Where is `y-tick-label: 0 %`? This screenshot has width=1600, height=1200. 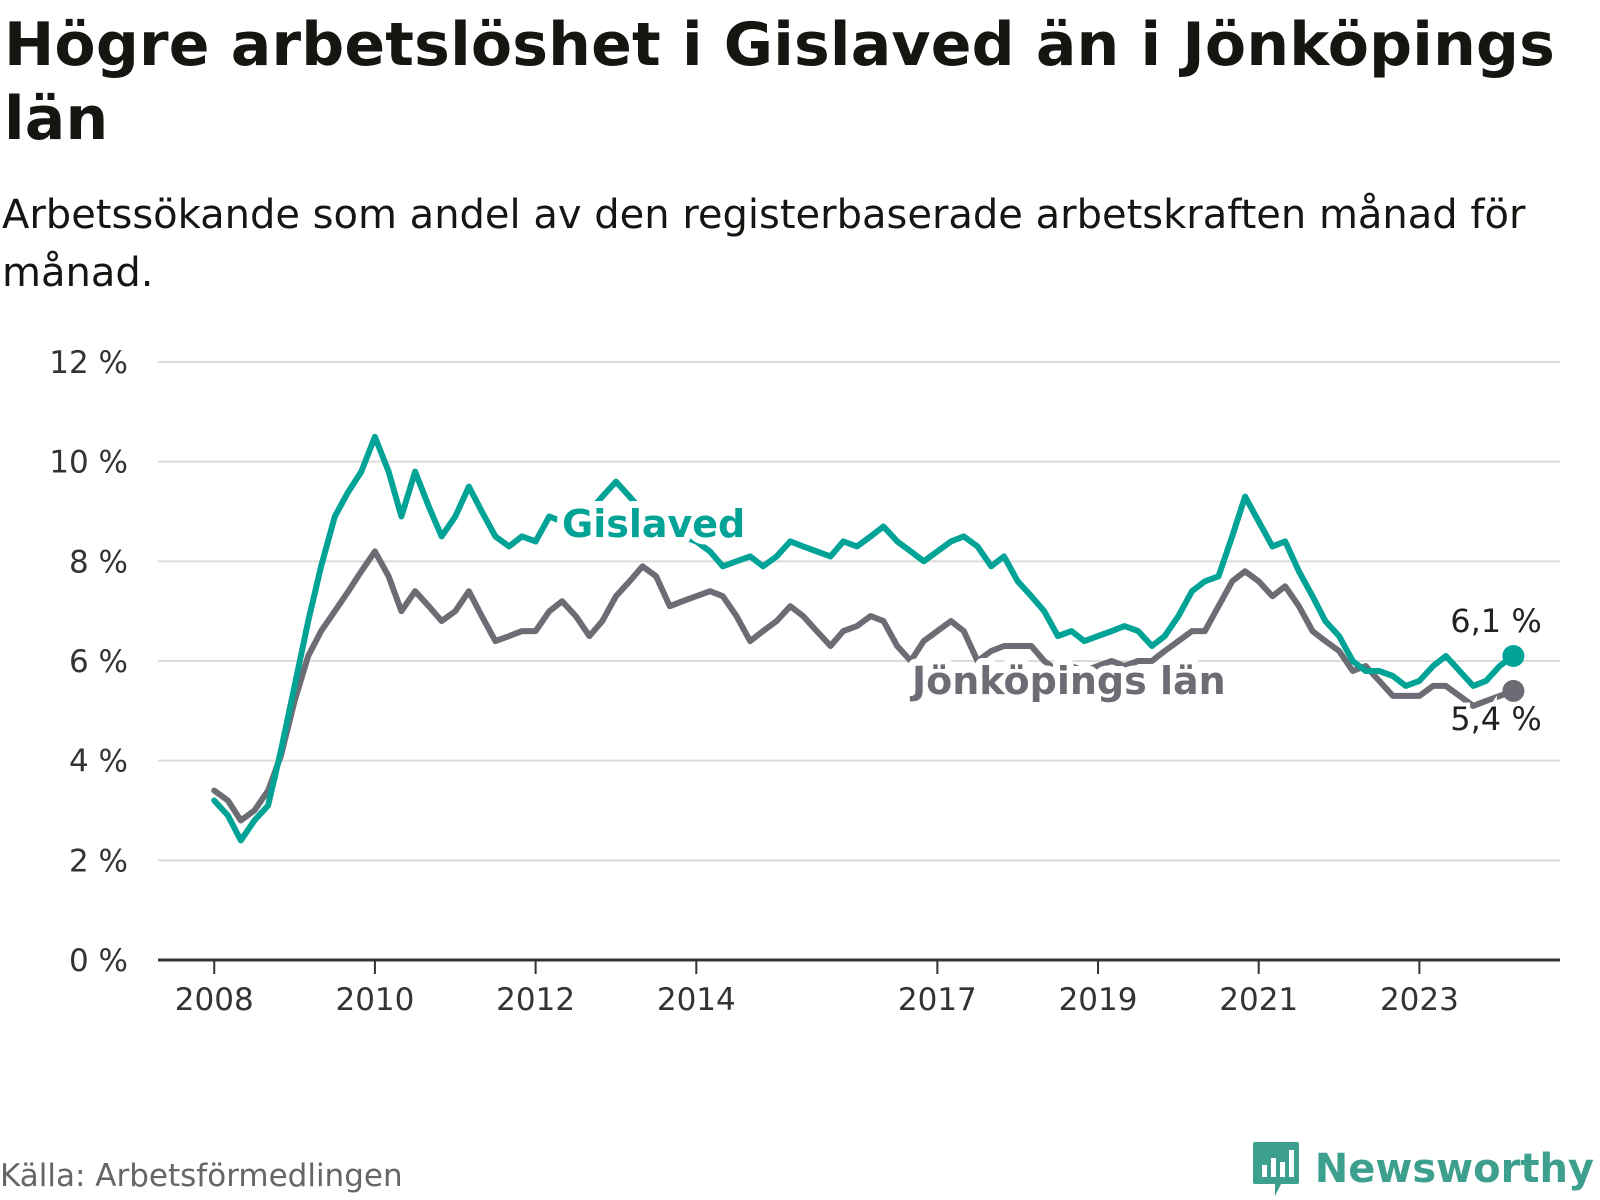 y-tick-label: 0 % is located at coordinates (98, 961).